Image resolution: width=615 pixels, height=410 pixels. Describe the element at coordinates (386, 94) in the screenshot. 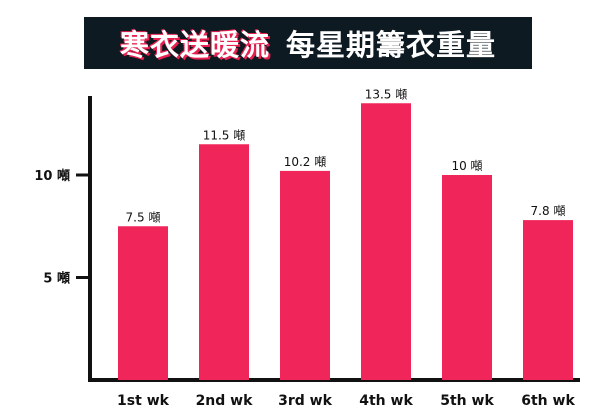

I see `data-label: 13.5 噸` at that location.